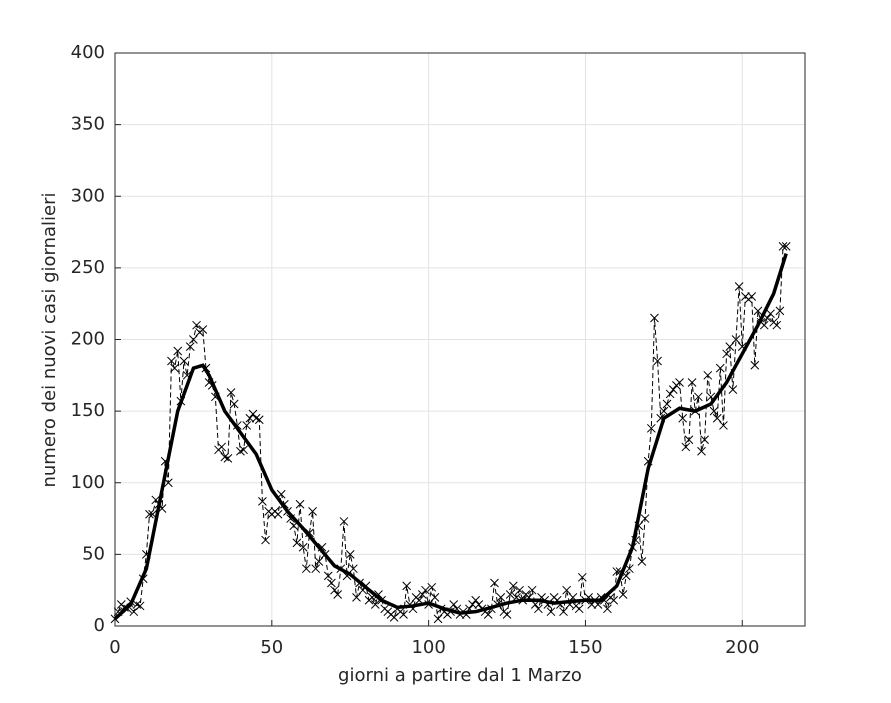  What do you see at coordinates (88, 339) in the screenshot?
I see `y-tick-label: 200` at bounding box center [88, 339].